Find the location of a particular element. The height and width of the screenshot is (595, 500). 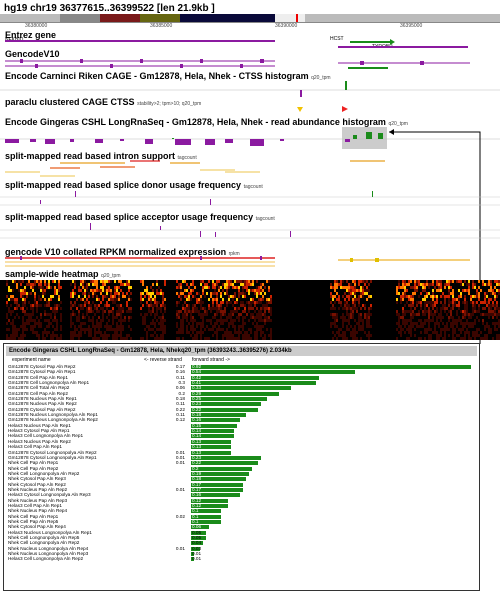

sample-heatmap is located at coordinates (250, 310).